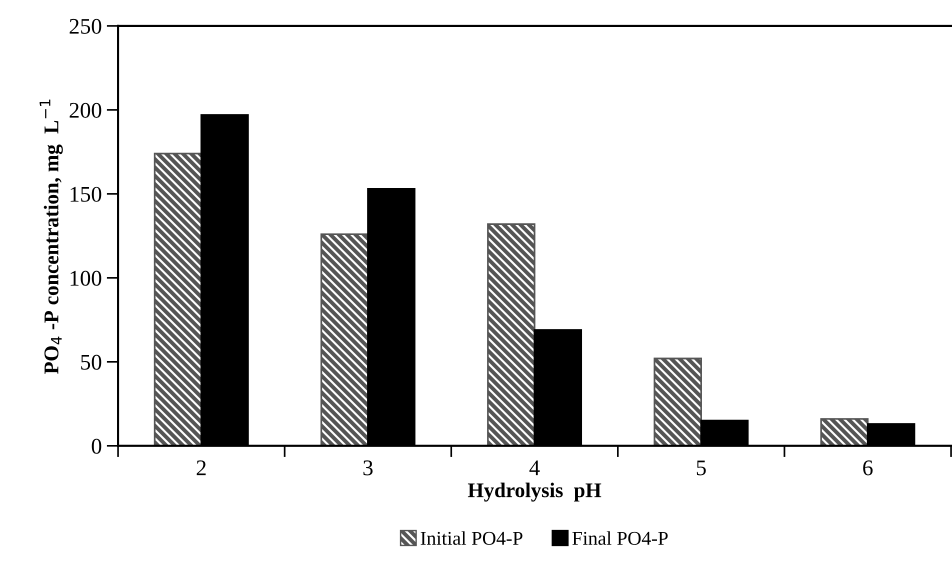 This screenshot has height=576, width=952. Describe the element at coordinates (535, 492) in the screenshot. I see `x-axis-title: Hydrolysis pH` at that location.